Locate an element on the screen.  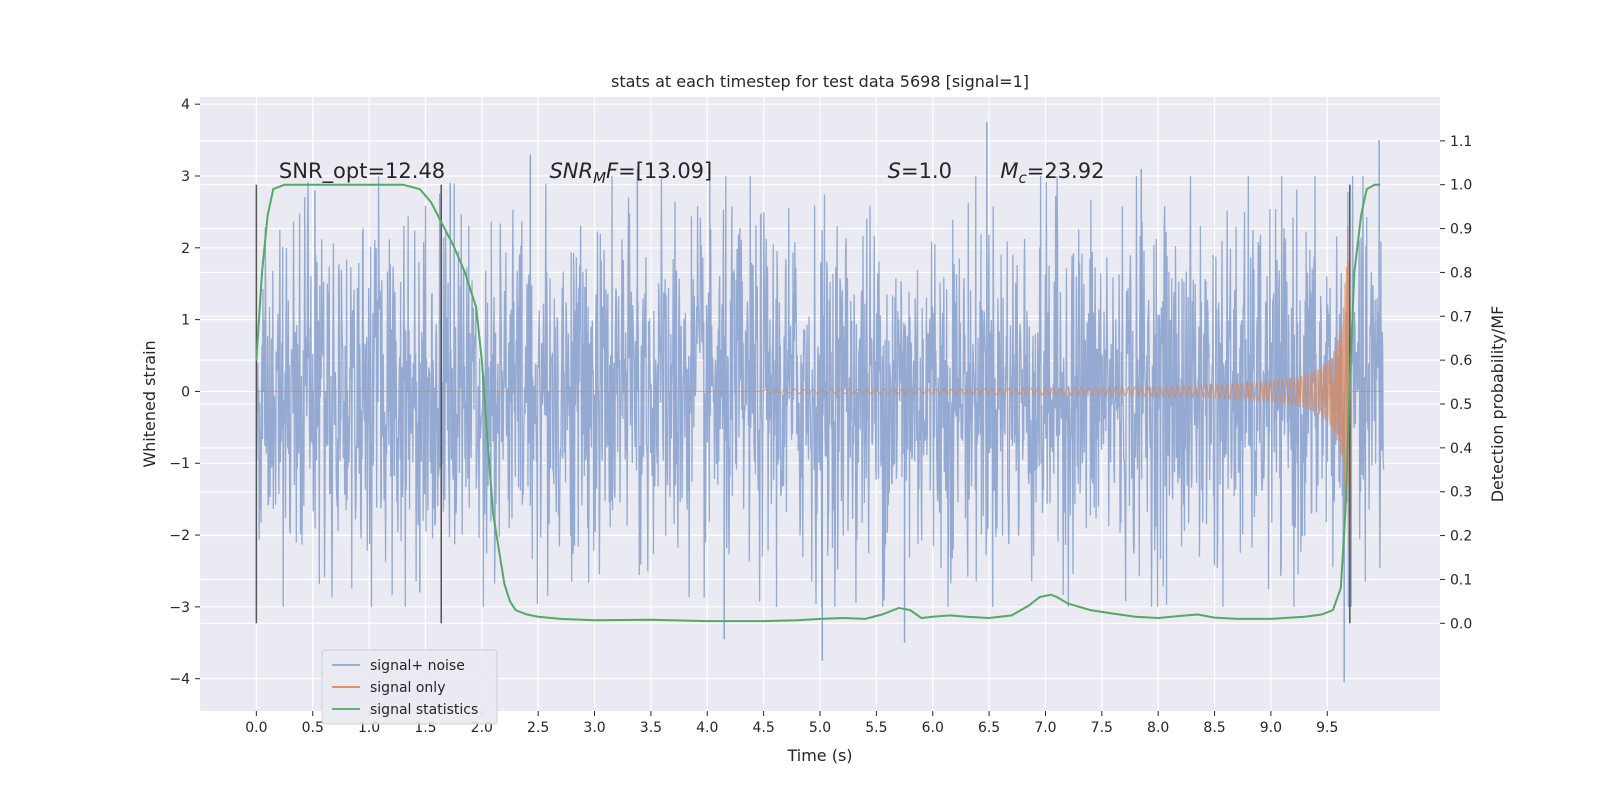
legend-box is located at coordinates (409, 687).